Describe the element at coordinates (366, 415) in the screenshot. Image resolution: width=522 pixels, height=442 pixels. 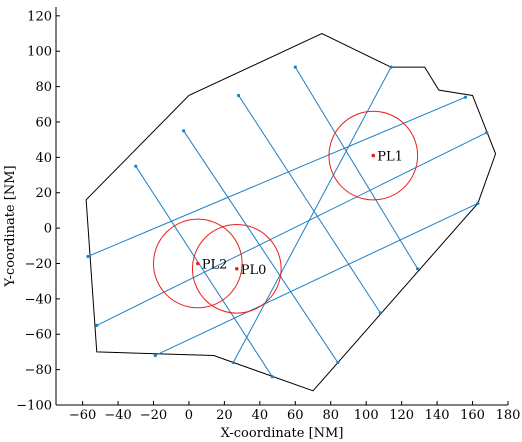
I see `x-tick-label-8: 100` at that location.